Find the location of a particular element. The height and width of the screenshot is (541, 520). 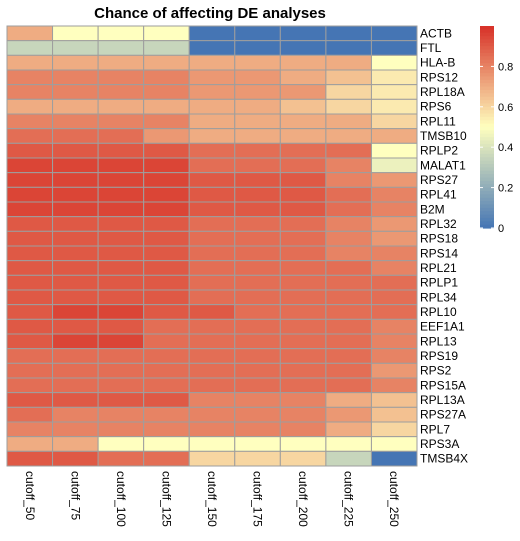

row-label: TMSB10 is located at coordinates (443, 136).